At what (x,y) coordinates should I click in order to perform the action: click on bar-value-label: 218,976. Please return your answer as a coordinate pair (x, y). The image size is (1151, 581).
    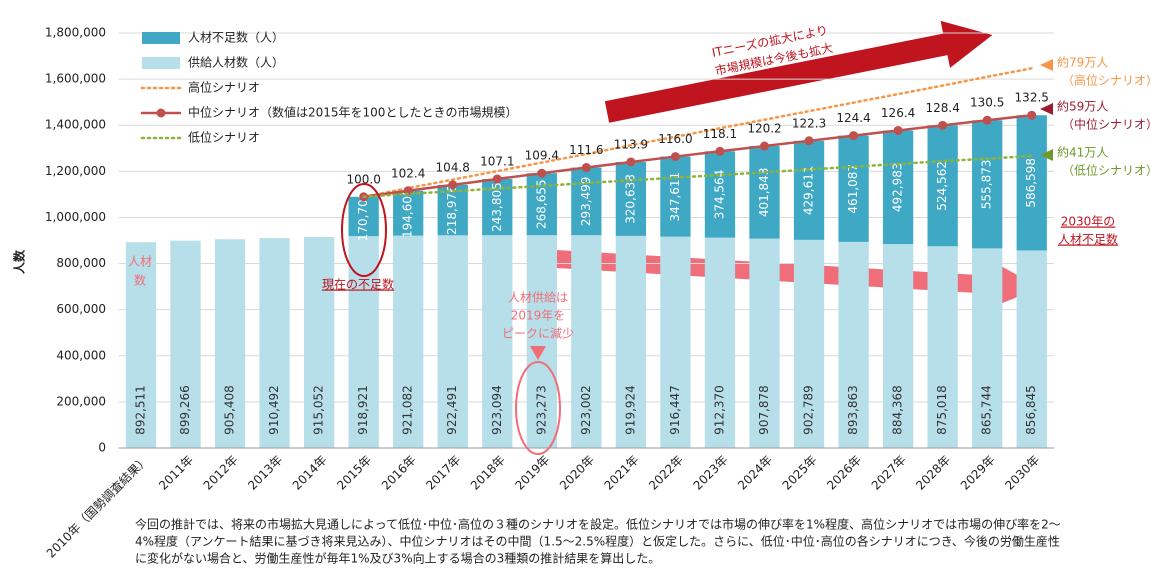
    Looking at the image, I should click on (452, 210).